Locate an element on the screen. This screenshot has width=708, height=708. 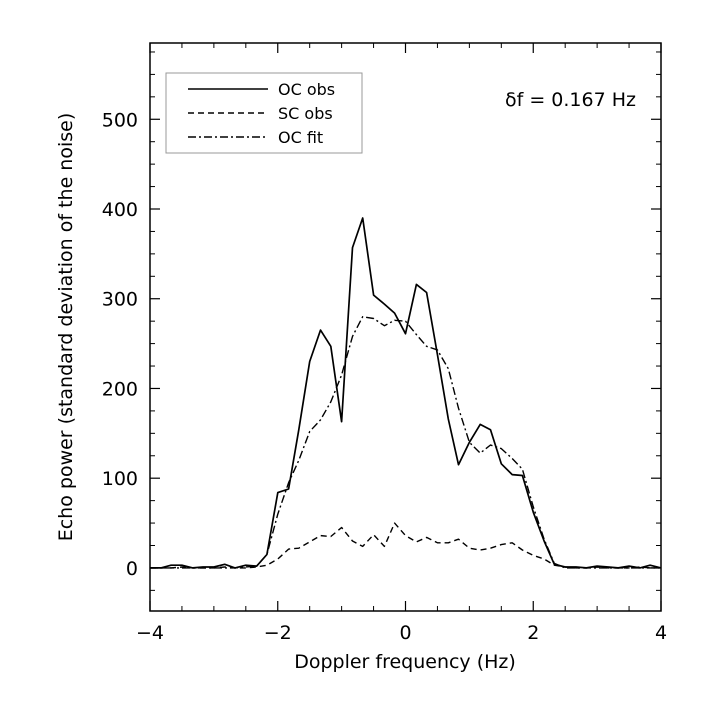
y-tick-label: 300 is located at coordinates (120, 300).